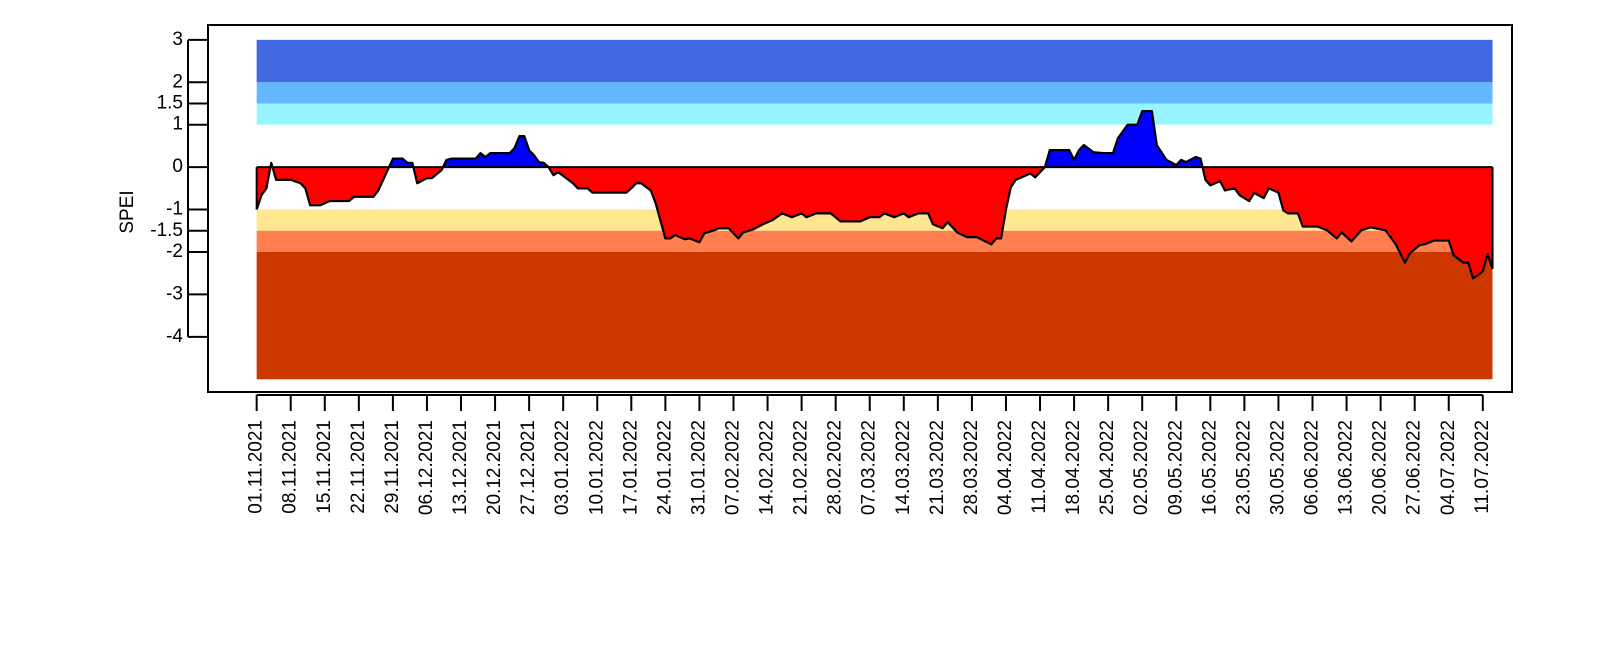  Describe the element at coordinates (1380, 467) in the screenshot. I see `x-tick-label: 20.06.2022` at that location.